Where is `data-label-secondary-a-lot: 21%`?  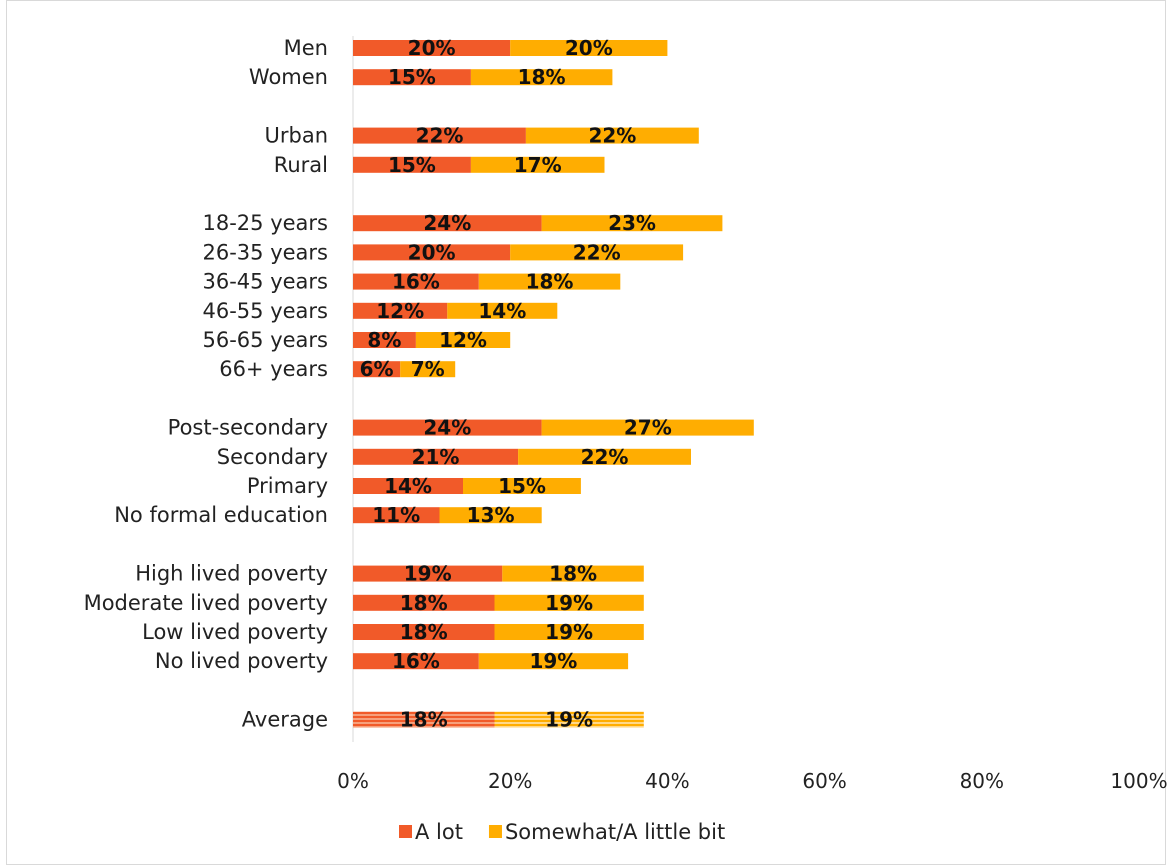 data-label-secondary-a-lot: 21% is located at coordinates (436, 457).